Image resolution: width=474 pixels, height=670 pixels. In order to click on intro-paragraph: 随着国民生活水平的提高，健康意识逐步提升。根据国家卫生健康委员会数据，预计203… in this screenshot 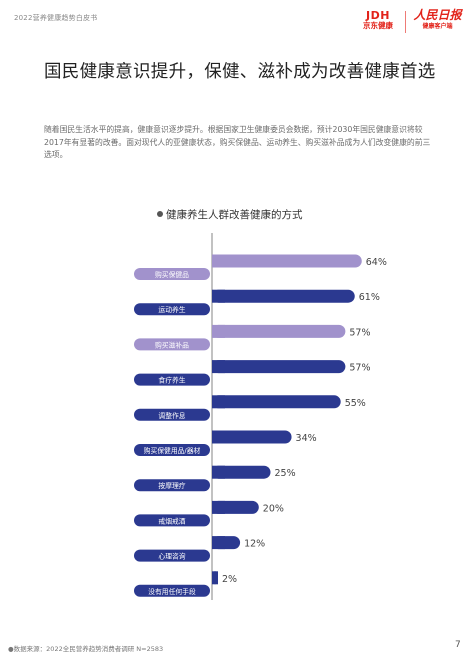, I will do `click(237, 142)`.